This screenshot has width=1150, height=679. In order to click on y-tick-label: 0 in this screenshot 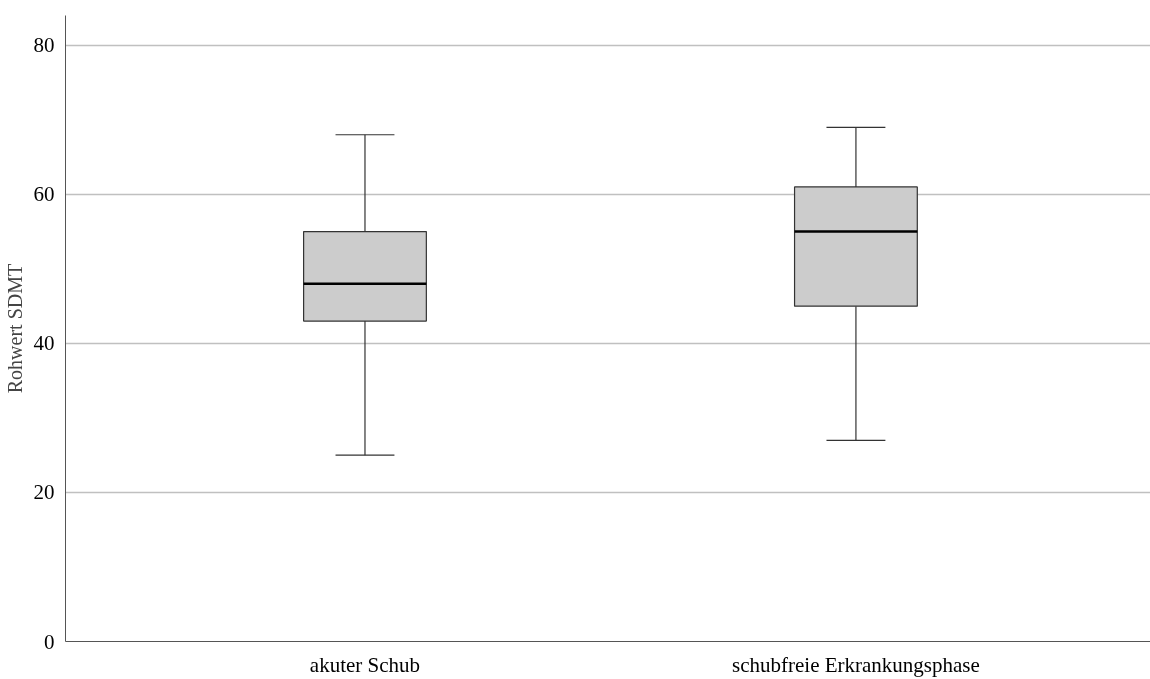, I will do `click(49, 641)`.